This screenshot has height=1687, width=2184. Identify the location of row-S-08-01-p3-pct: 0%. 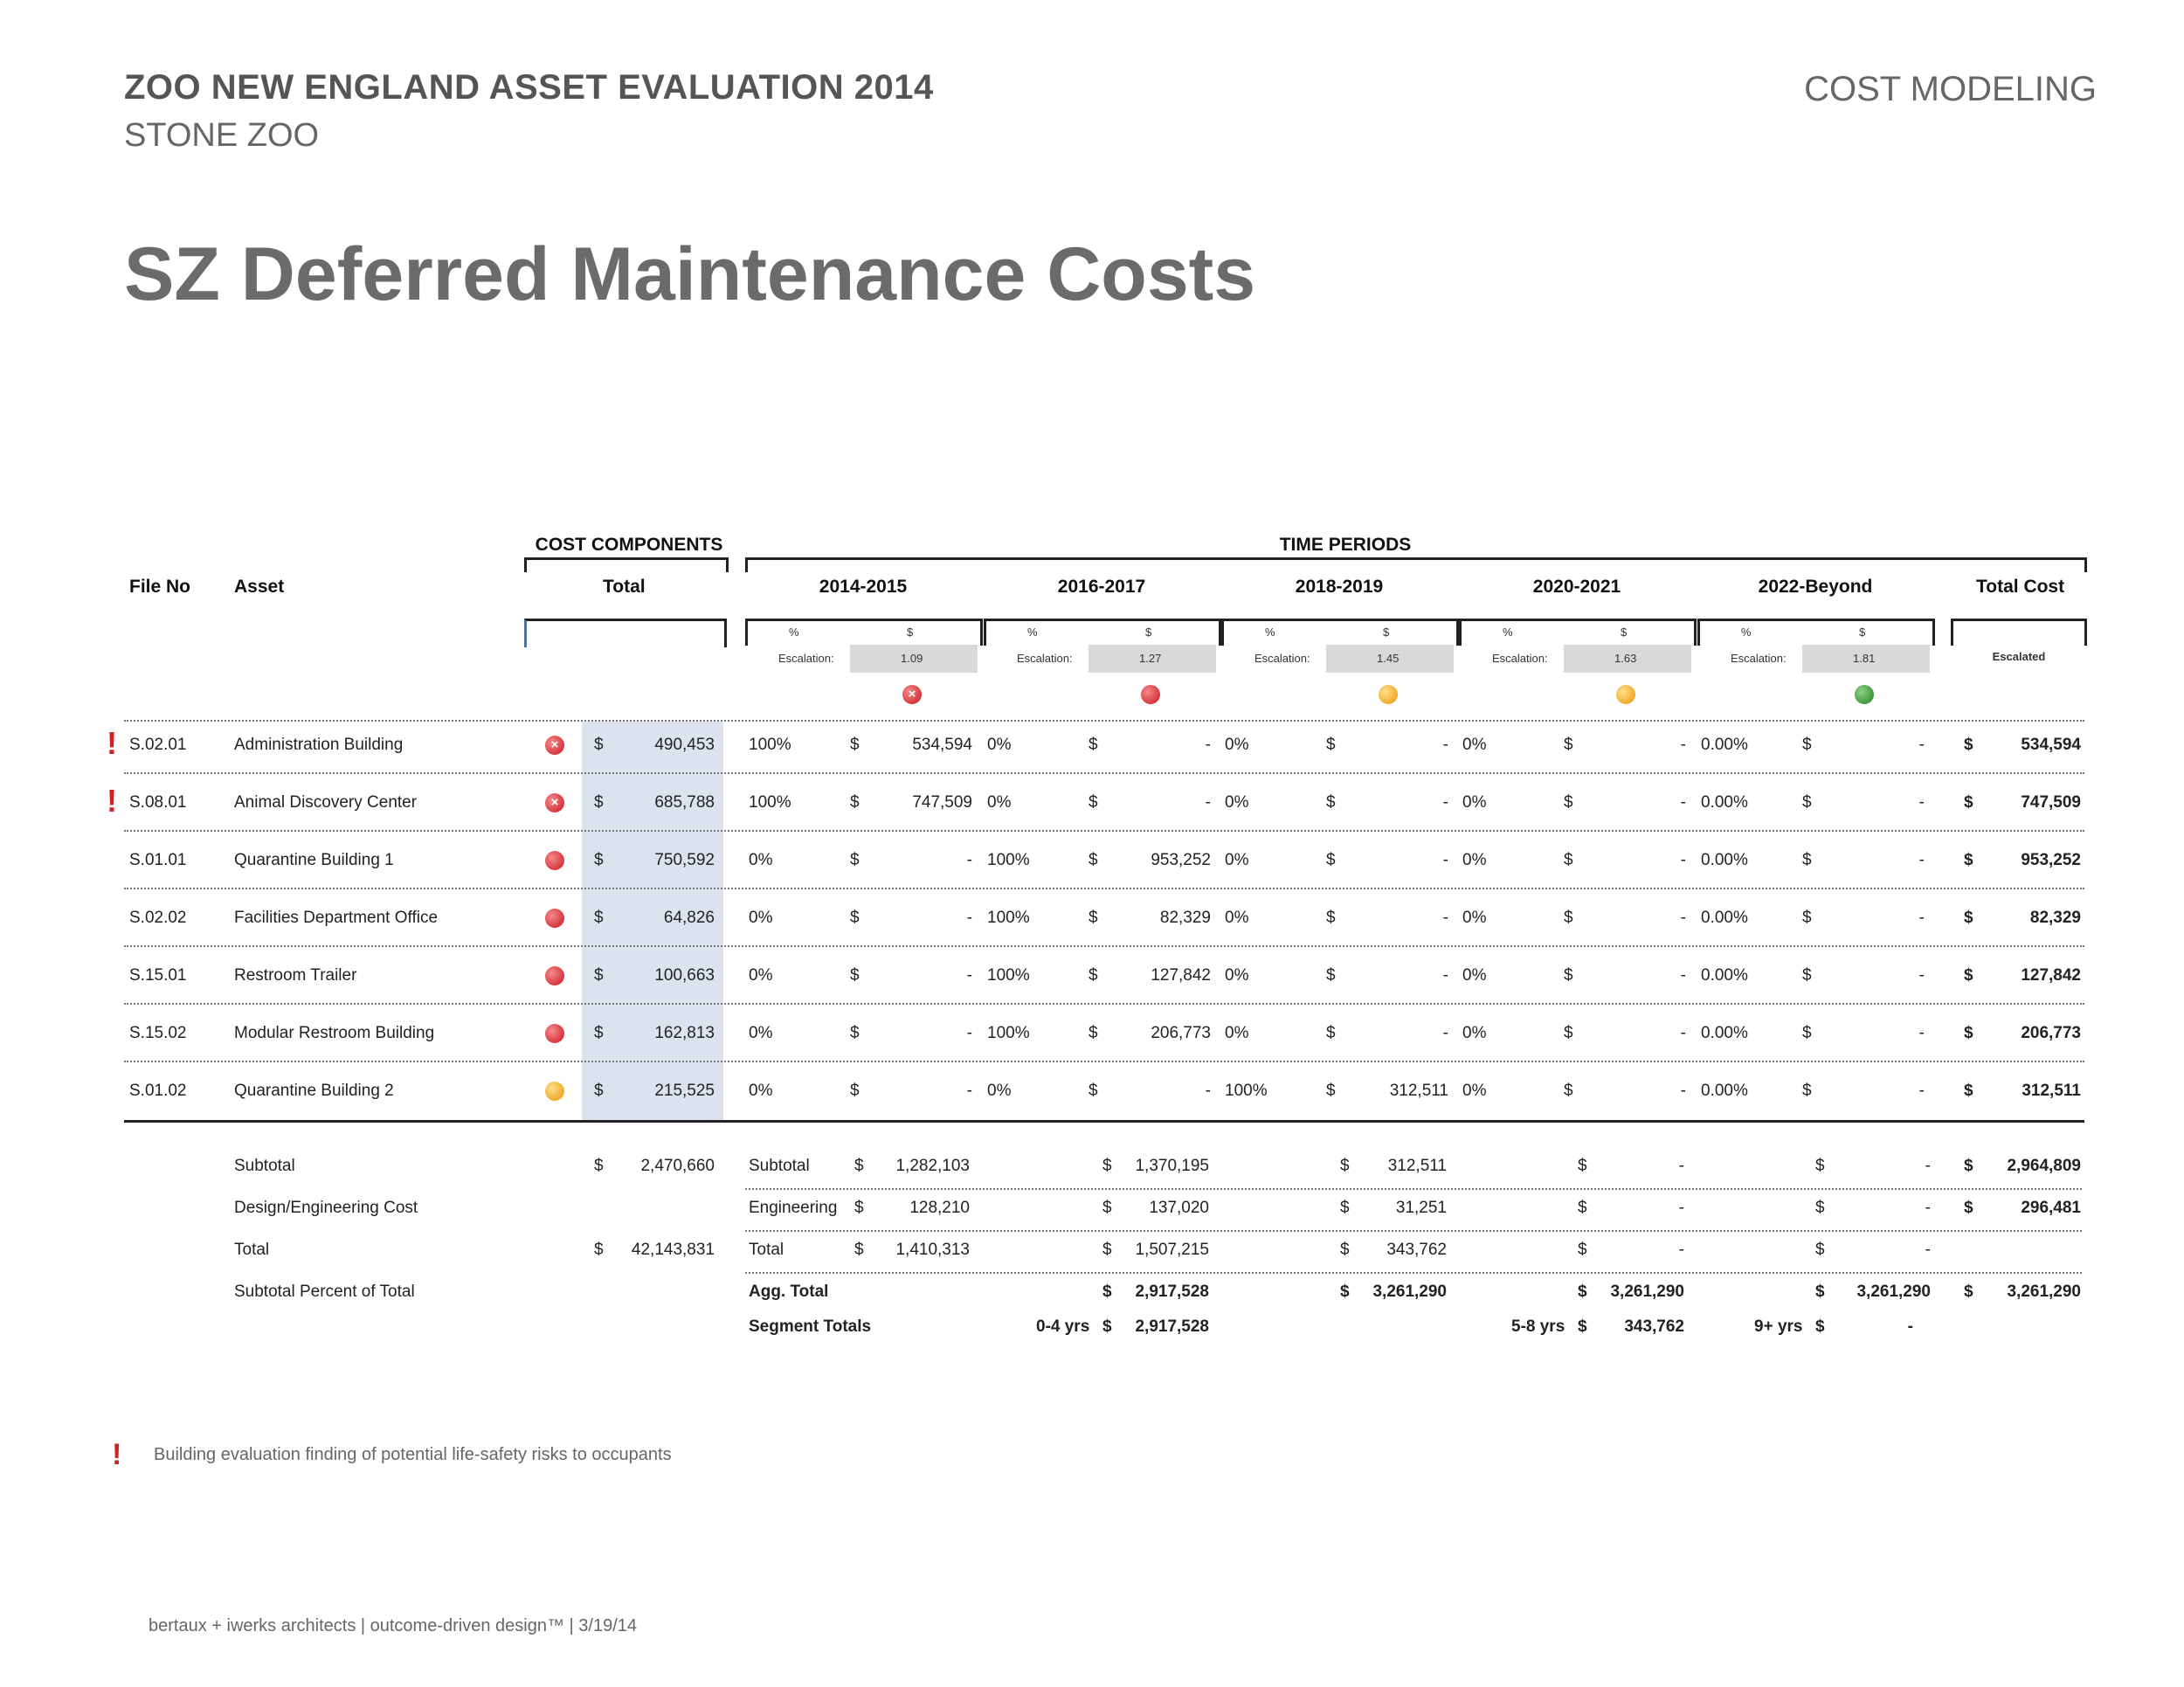
(1237, 802).